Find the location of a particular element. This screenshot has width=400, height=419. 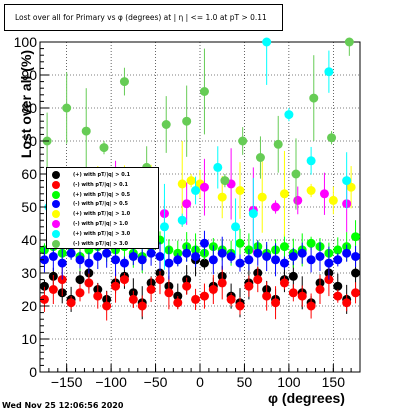

legend-item: (-) with pT/|q| > 0.1 is located at coordinates (102, 185).